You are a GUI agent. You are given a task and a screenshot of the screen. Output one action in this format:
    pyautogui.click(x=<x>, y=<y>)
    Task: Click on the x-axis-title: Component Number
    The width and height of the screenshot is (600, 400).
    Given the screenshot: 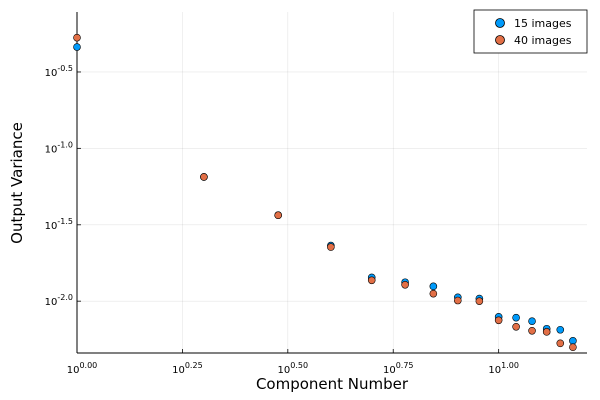 What is the action you would take?
    pyautogui.click(x=332, y=384)
    